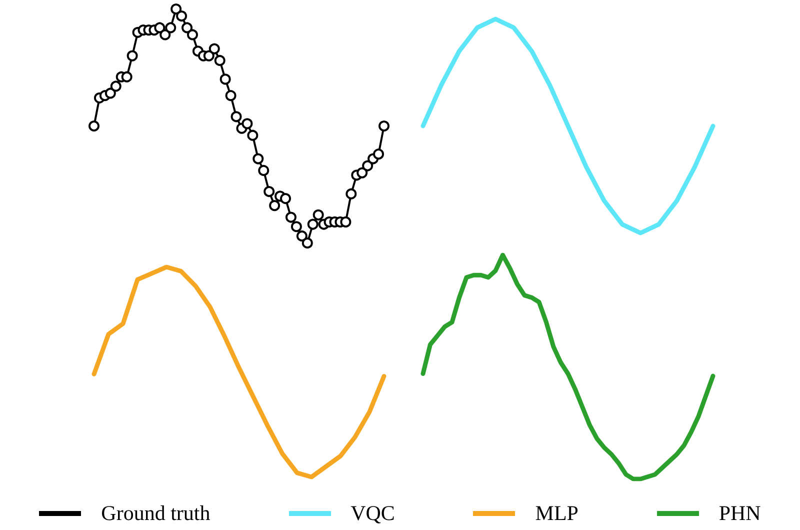  What do you see at coordinates (155, 513) in the screenshot?
I see `legend-label: Ground truth` at bounding box center [155, 513].